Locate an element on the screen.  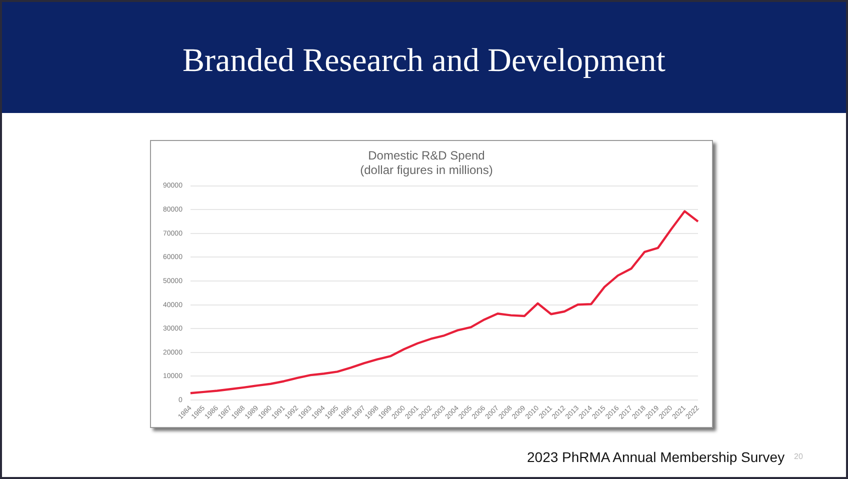
text: 2023 PhRMA Annual Membership Survey is located at coordinates (656, 457).